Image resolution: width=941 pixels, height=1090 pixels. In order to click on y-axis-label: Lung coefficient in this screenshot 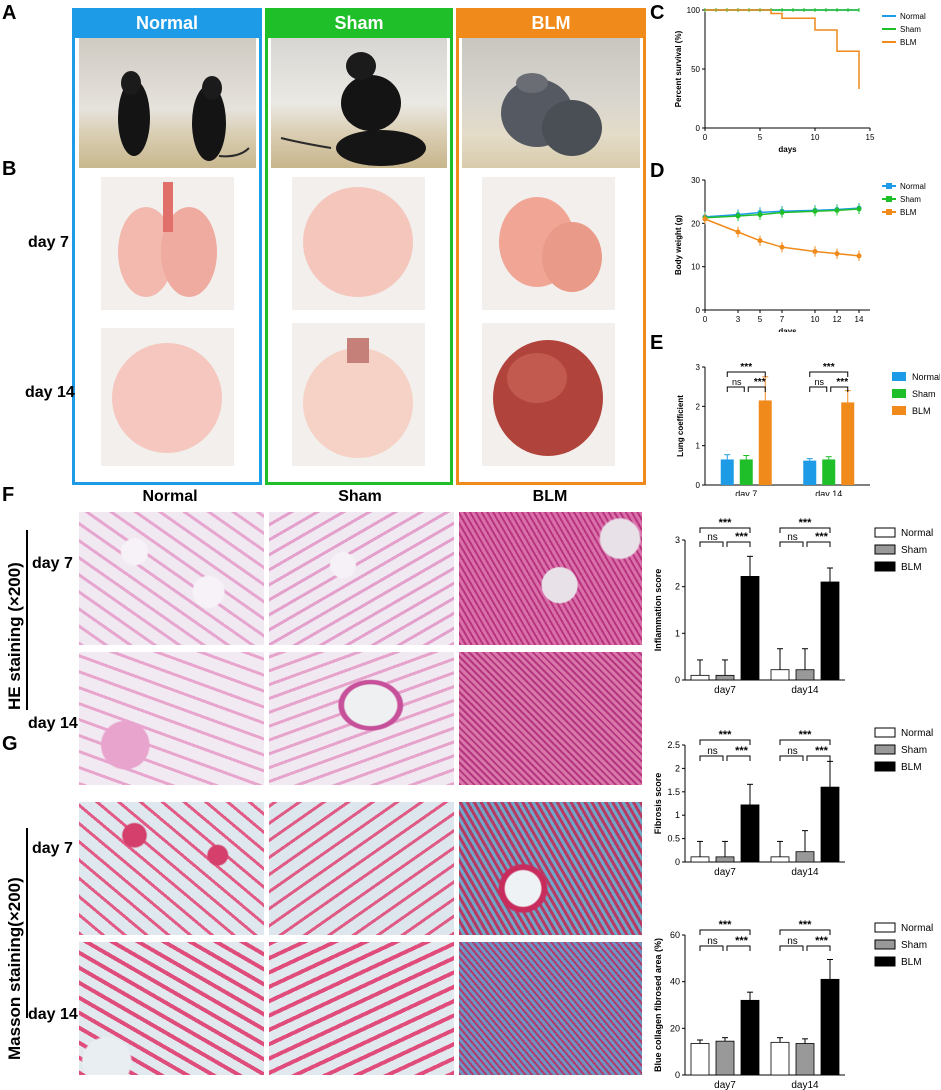, I will do `click(680, 426)`.